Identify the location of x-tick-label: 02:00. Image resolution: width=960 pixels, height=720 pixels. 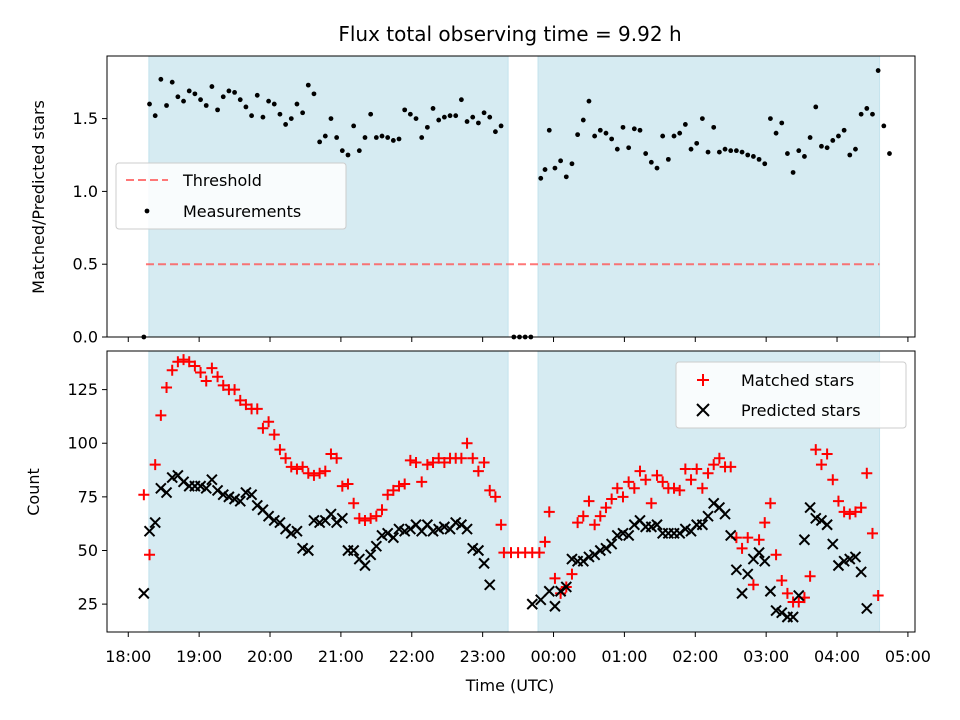
(695, 656).